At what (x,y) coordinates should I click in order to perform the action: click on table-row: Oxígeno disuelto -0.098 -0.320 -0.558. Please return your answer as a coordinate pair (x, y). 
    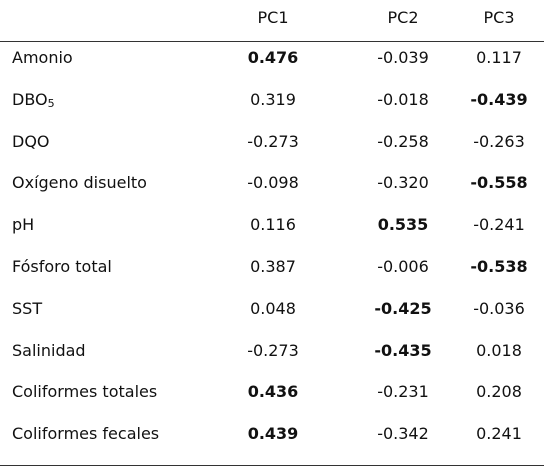
    Looking at the image, I should click on (273, 183).